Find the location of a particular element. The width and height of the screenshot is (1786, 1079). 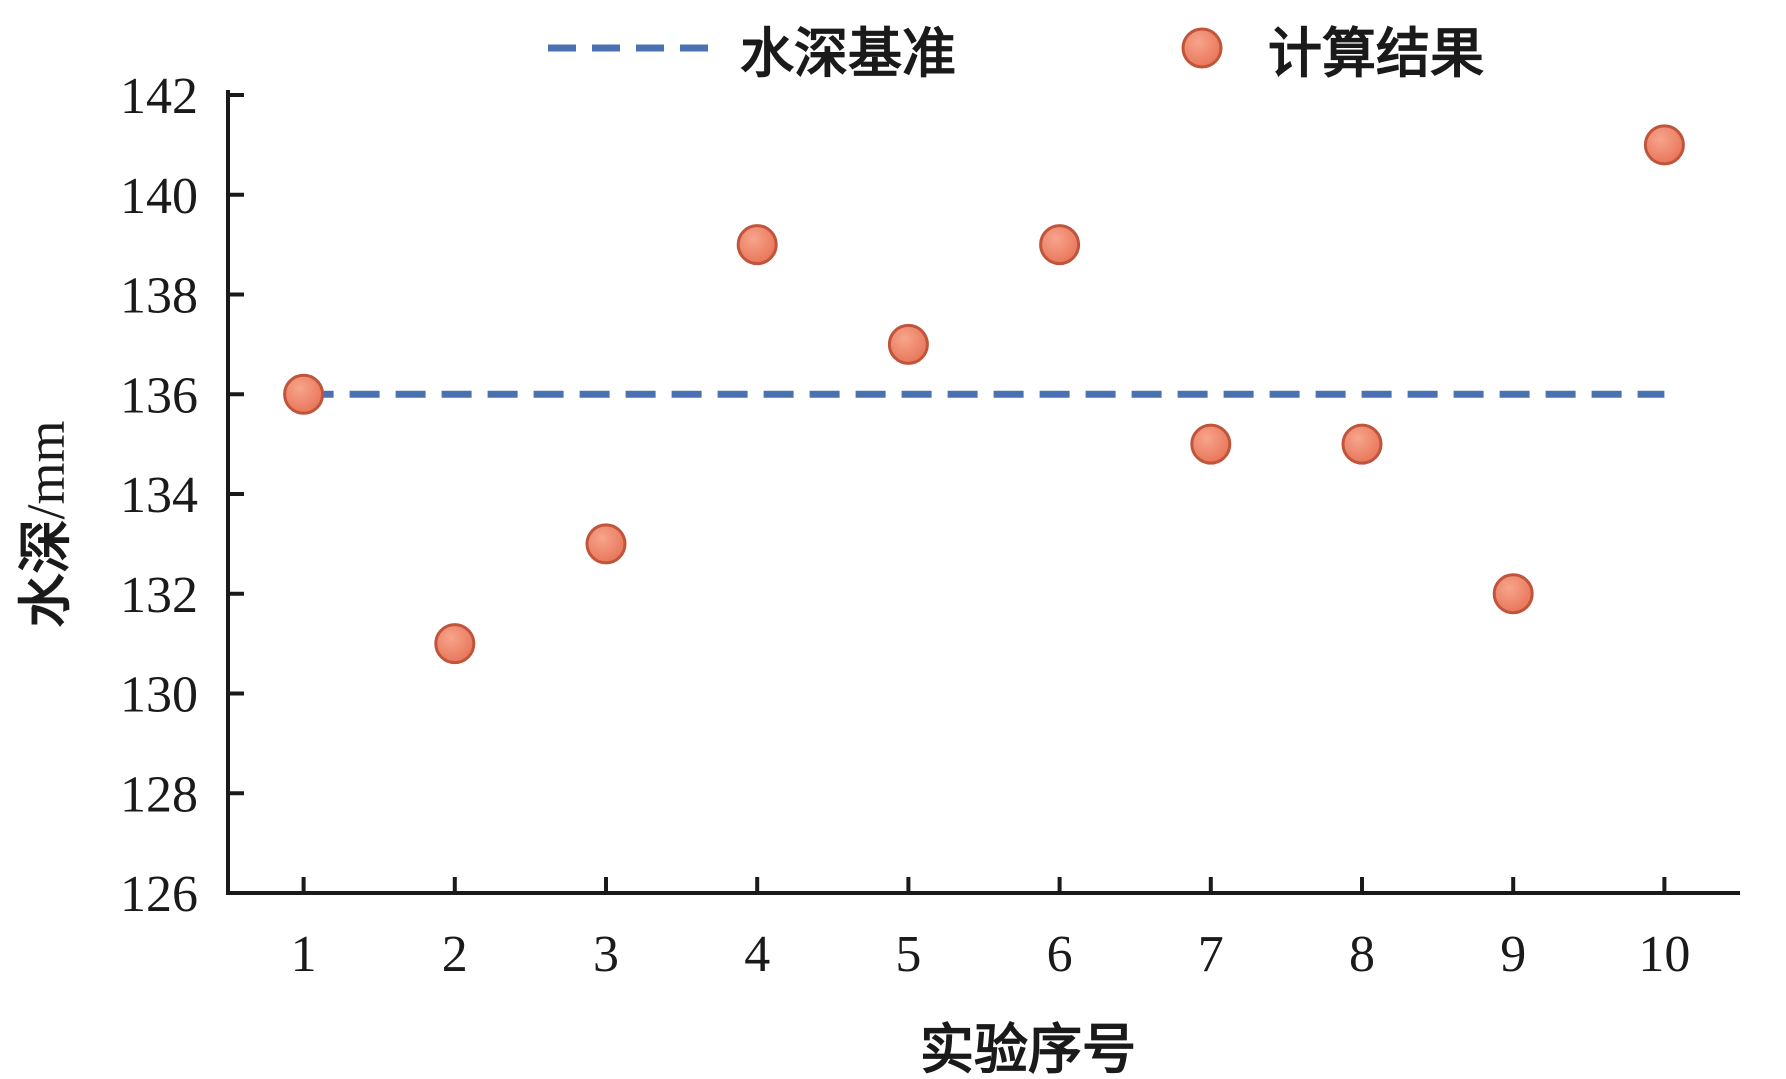

y-axis-title-main: 水深 is located at coordinates (45, 574).